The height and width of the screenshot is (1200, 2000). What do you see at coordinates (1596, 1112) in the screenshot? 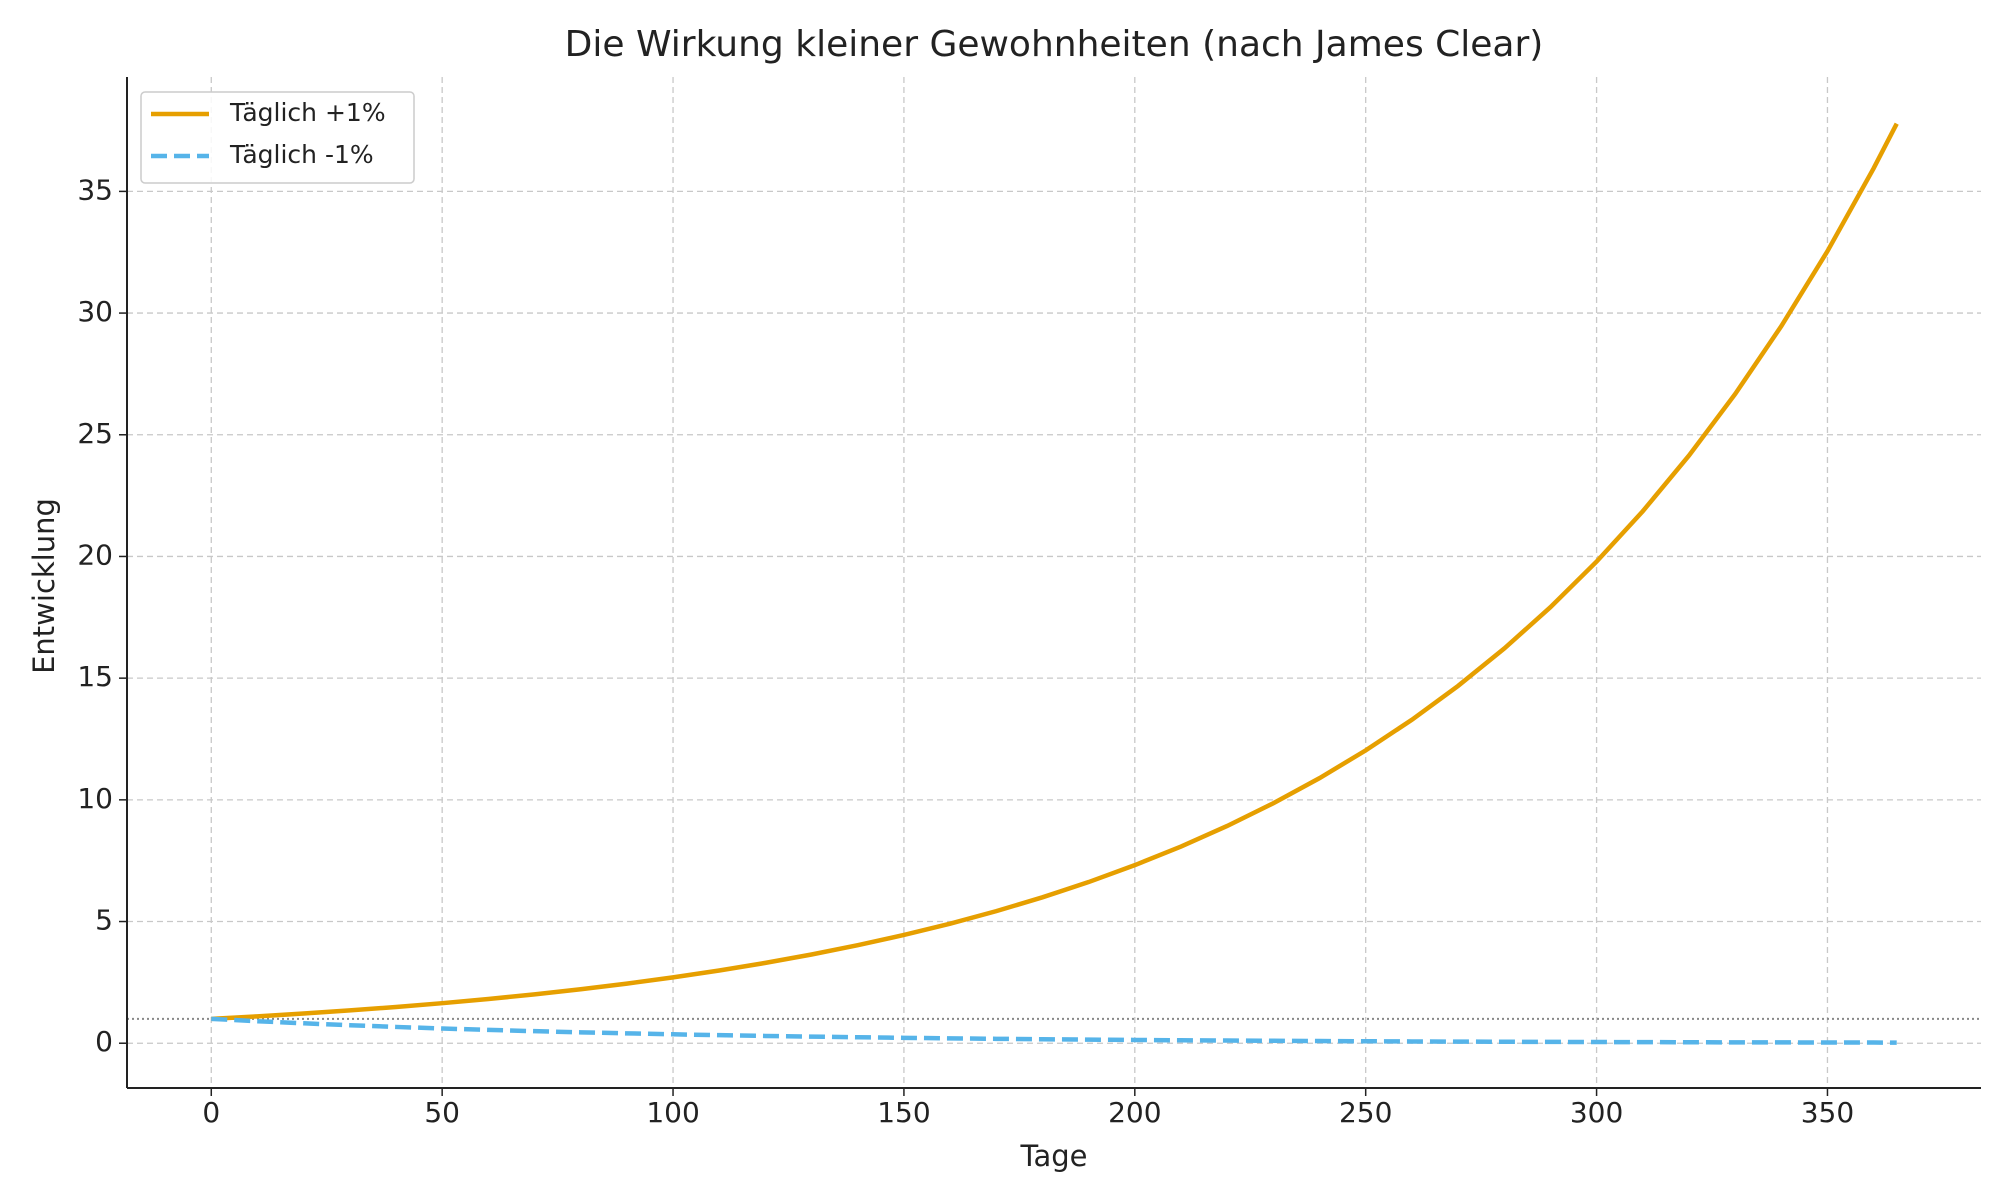
I see `x-tick-label: 300` at bounding box center [1596, 1112].